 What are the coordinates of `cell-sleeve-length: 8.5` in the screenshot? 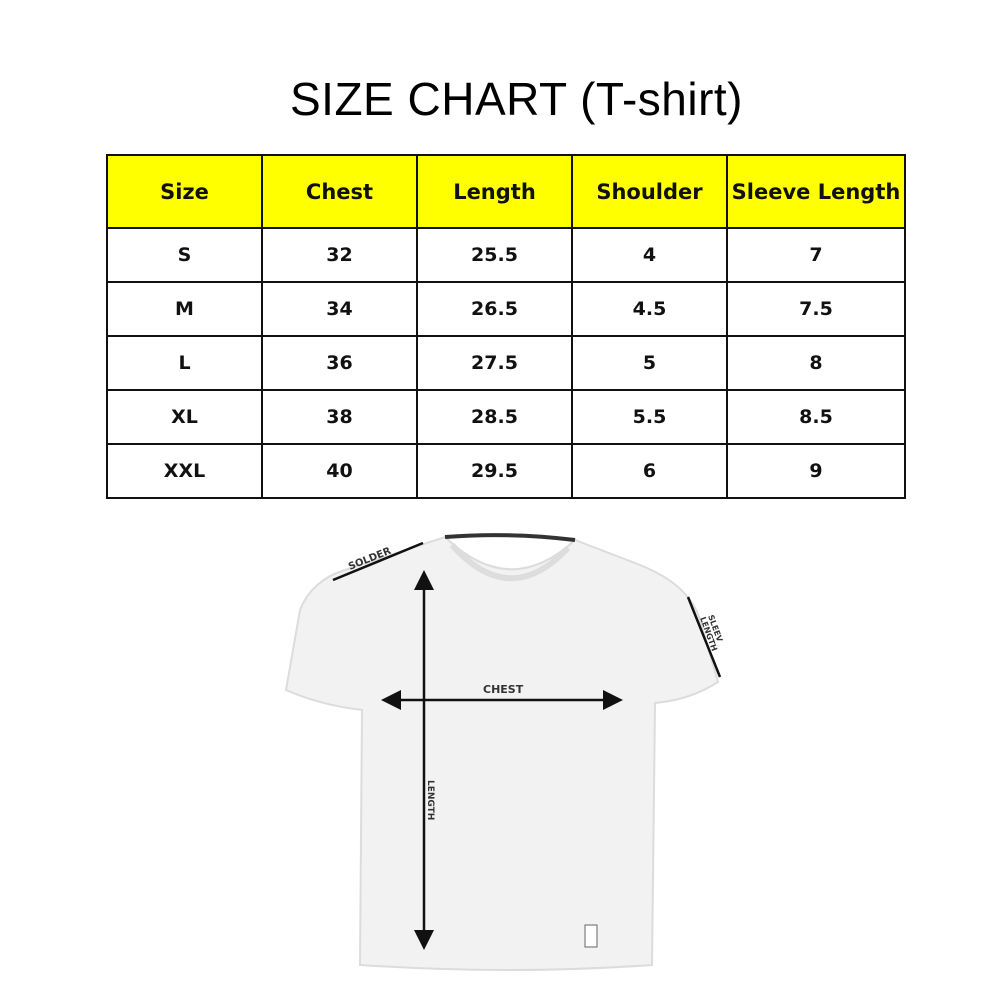 It's located at (816, 417).